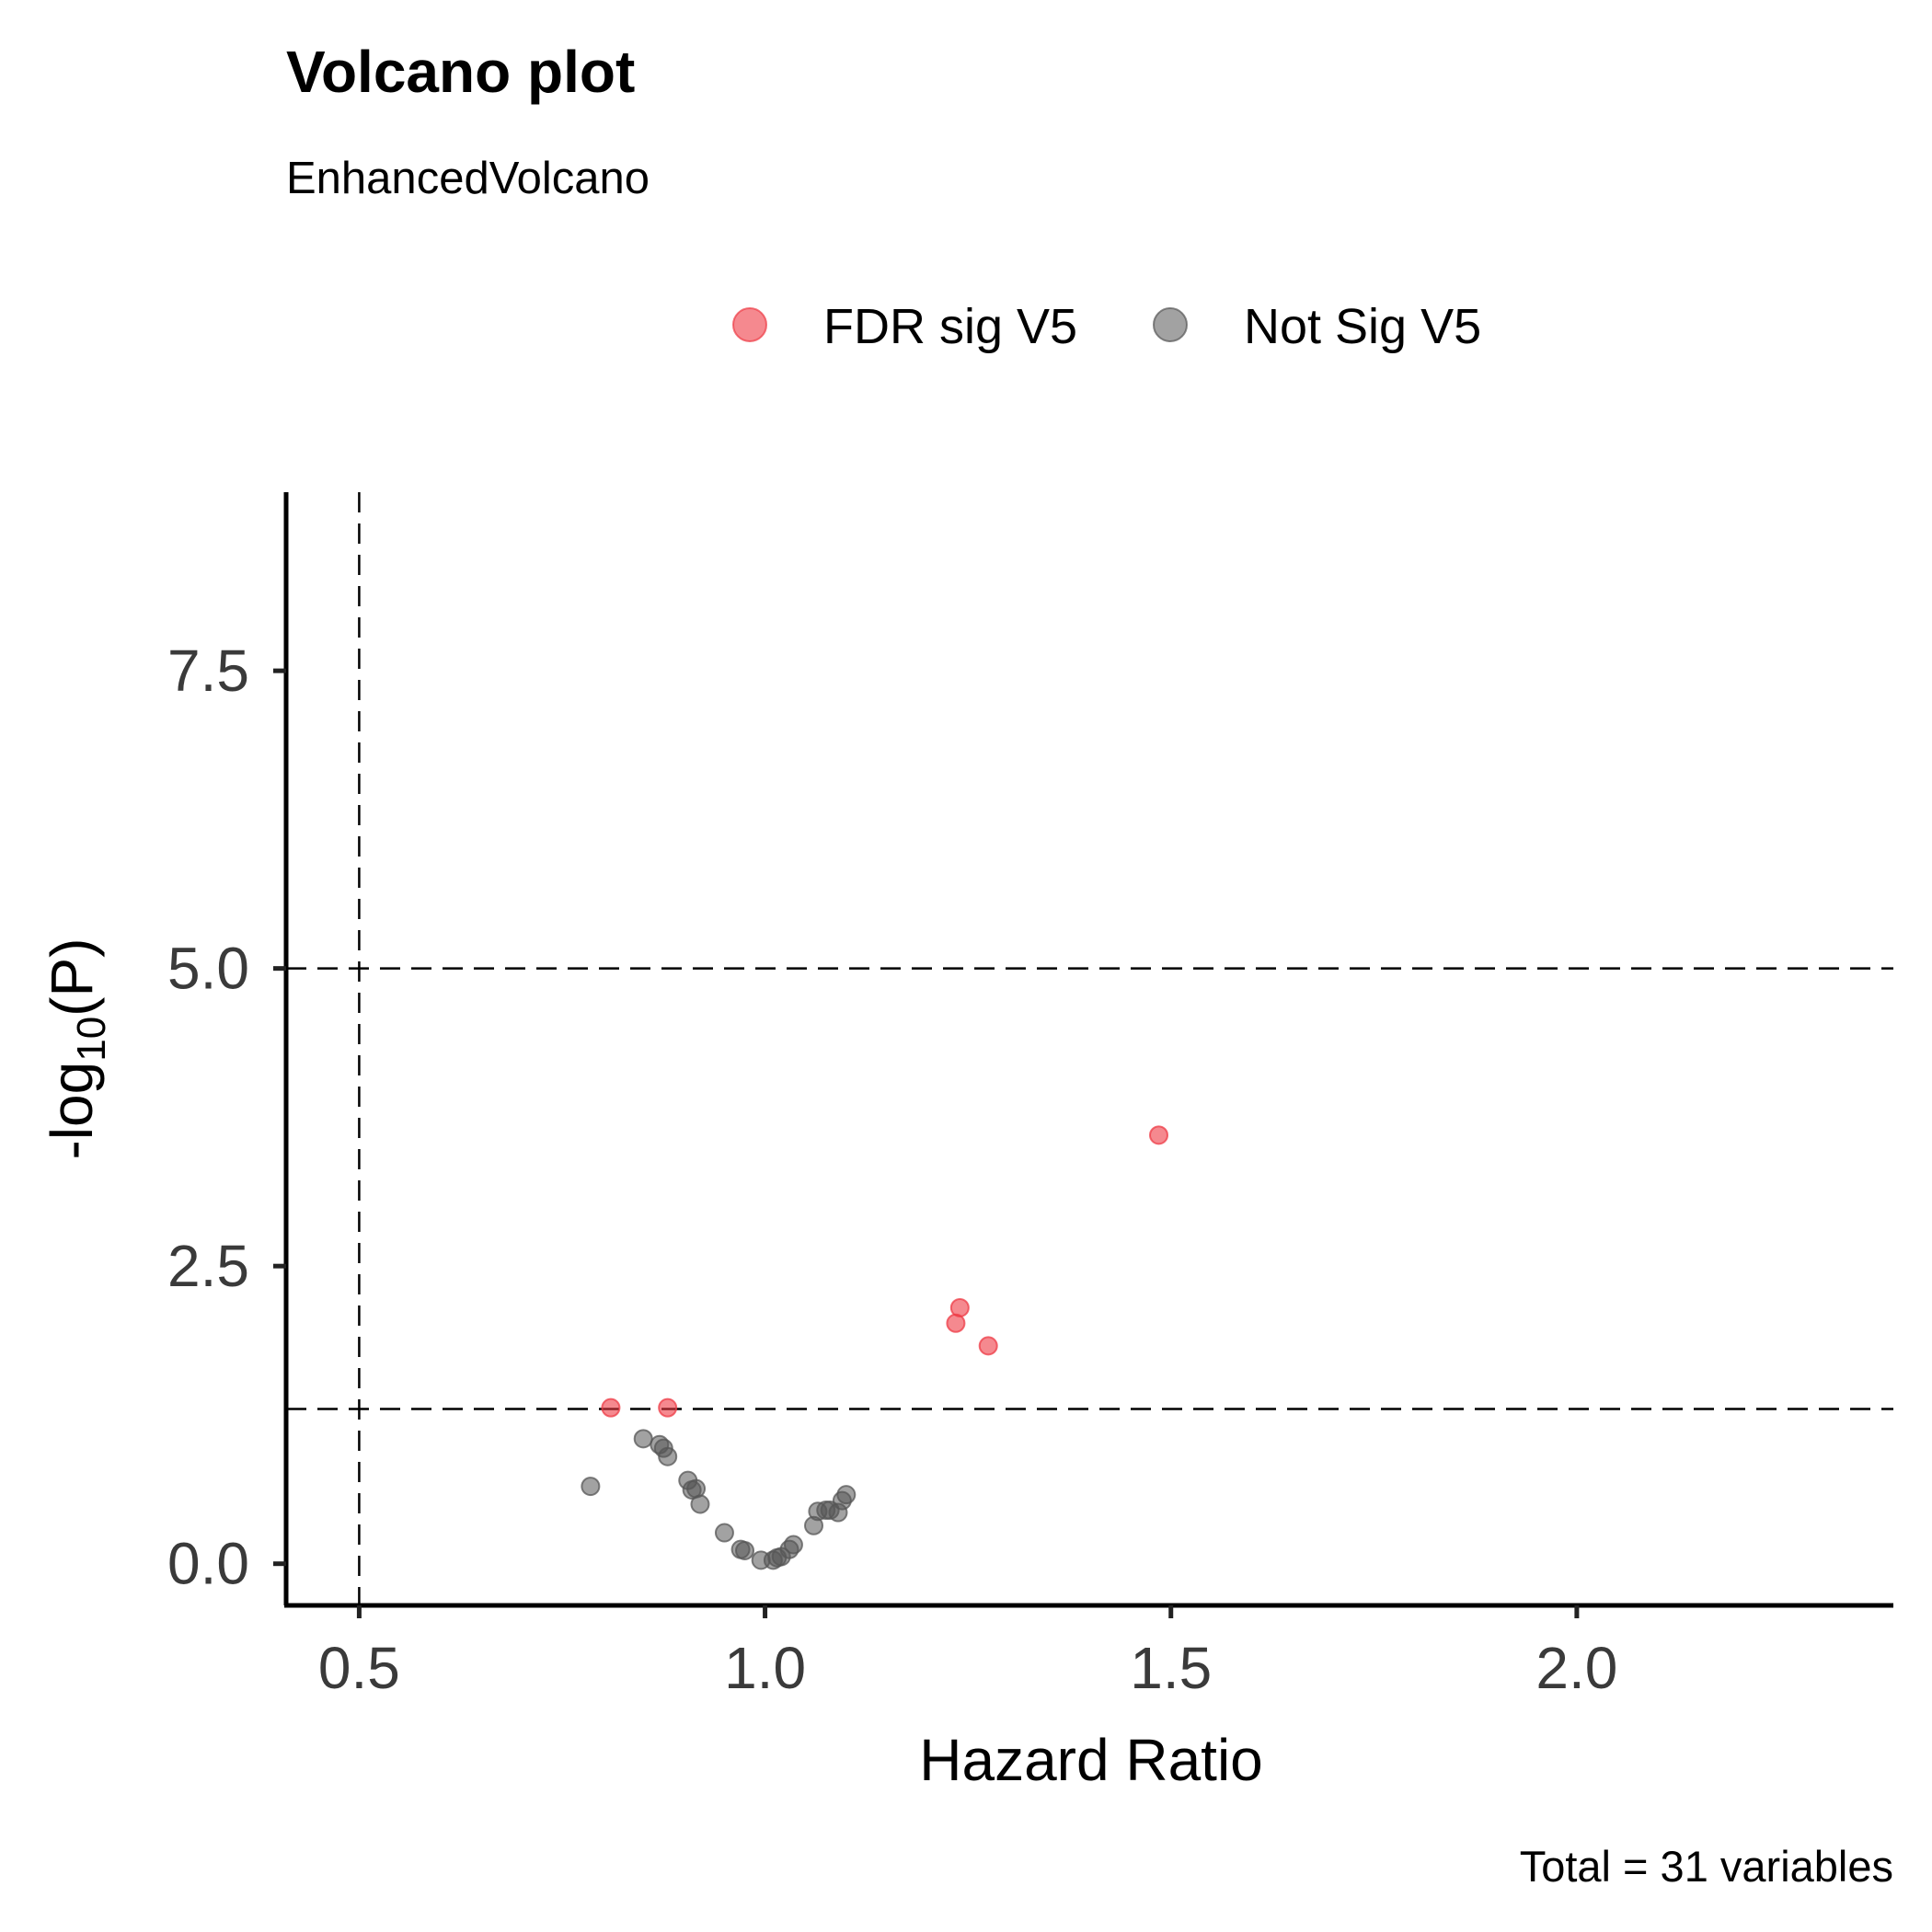 This screenshot has height=1932, width=1932. Describe the element at coordinates (765, 1668) in the screenshot. I see `x-tick-label: 1.0` at that location.